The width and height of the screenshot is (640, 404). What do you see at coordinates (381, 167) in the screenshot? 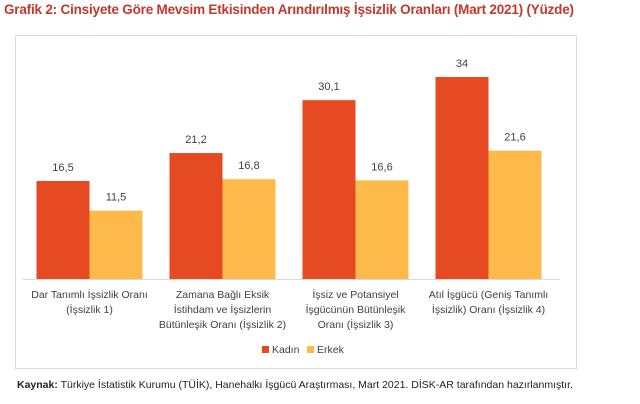
I see `data-label: 16,6` at bounding box center [381, 167].